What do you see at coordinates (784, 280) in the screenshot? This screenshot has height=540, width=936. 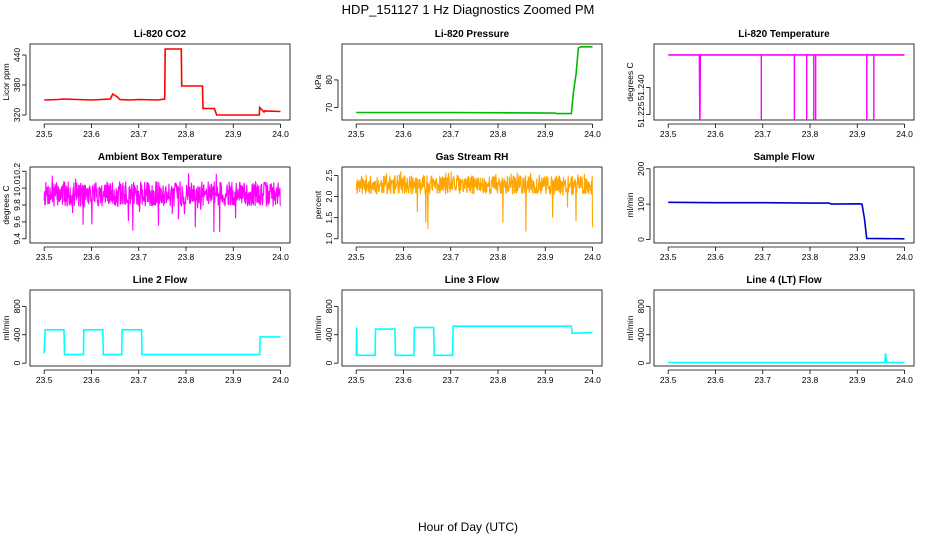 I see `panel-title: Line 4 (LT) Flow` at bounding box center [784, 280].